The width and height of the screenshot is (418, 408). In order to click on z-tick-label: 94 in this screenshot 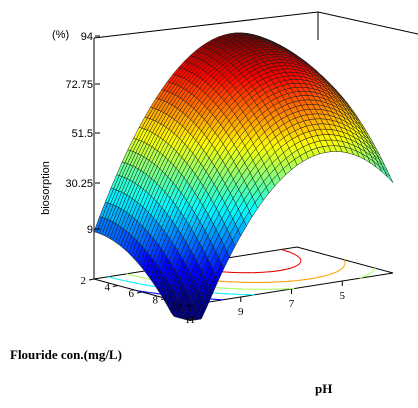, I will do `click(87, 37)`.